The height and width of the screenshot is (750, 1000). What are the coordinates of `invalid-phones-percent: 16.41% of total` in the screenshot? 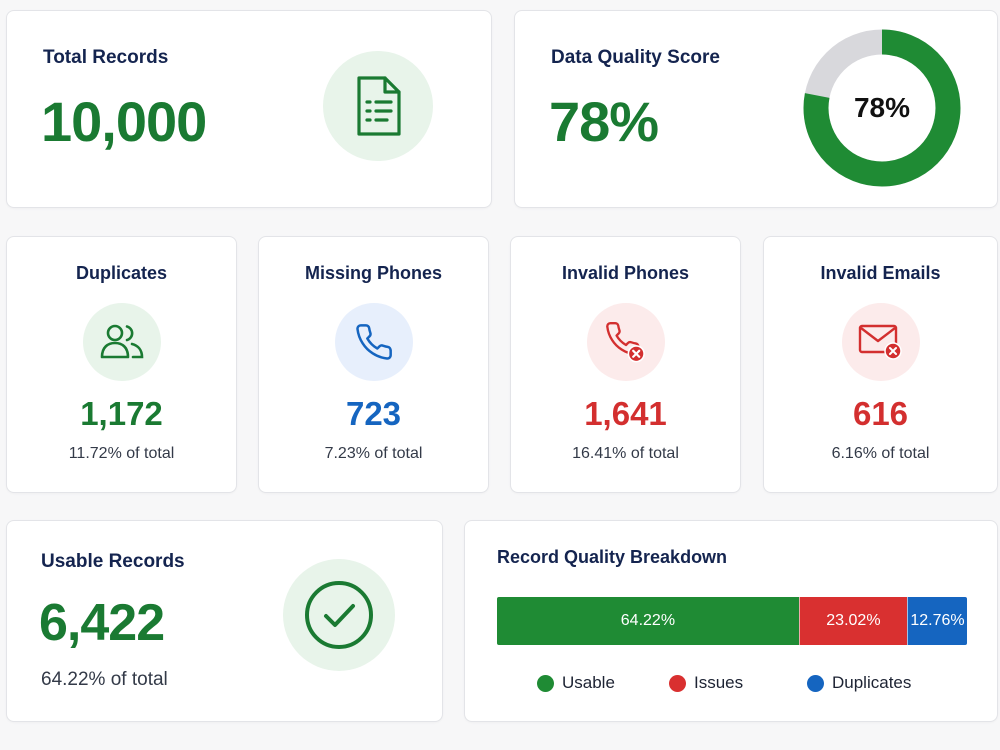 It's located at (625, 453).